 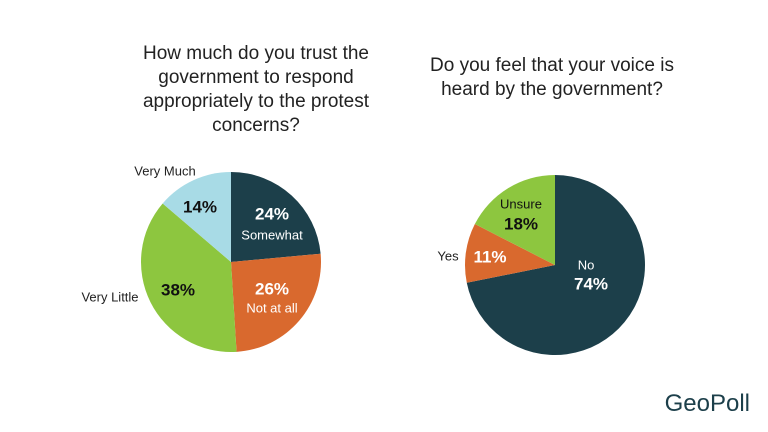 I want to click on data-label: 14%, so click(x=200, y=206).